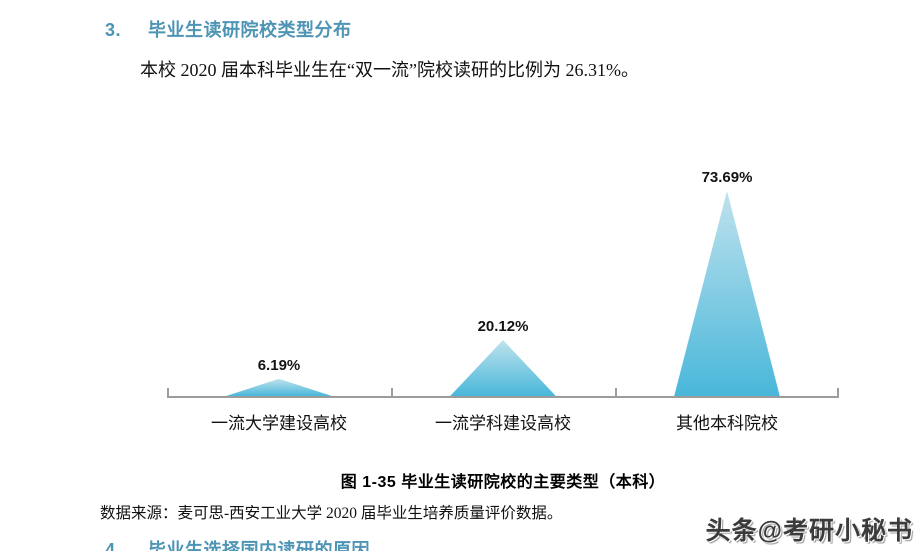 The height and width of the screenshot is (551, 917). What do you see at coordinates (259, 545) in the screenshot?
I see `next-section-title: 毕业生选择国内读研的原因` at bounding box center [259, 545].